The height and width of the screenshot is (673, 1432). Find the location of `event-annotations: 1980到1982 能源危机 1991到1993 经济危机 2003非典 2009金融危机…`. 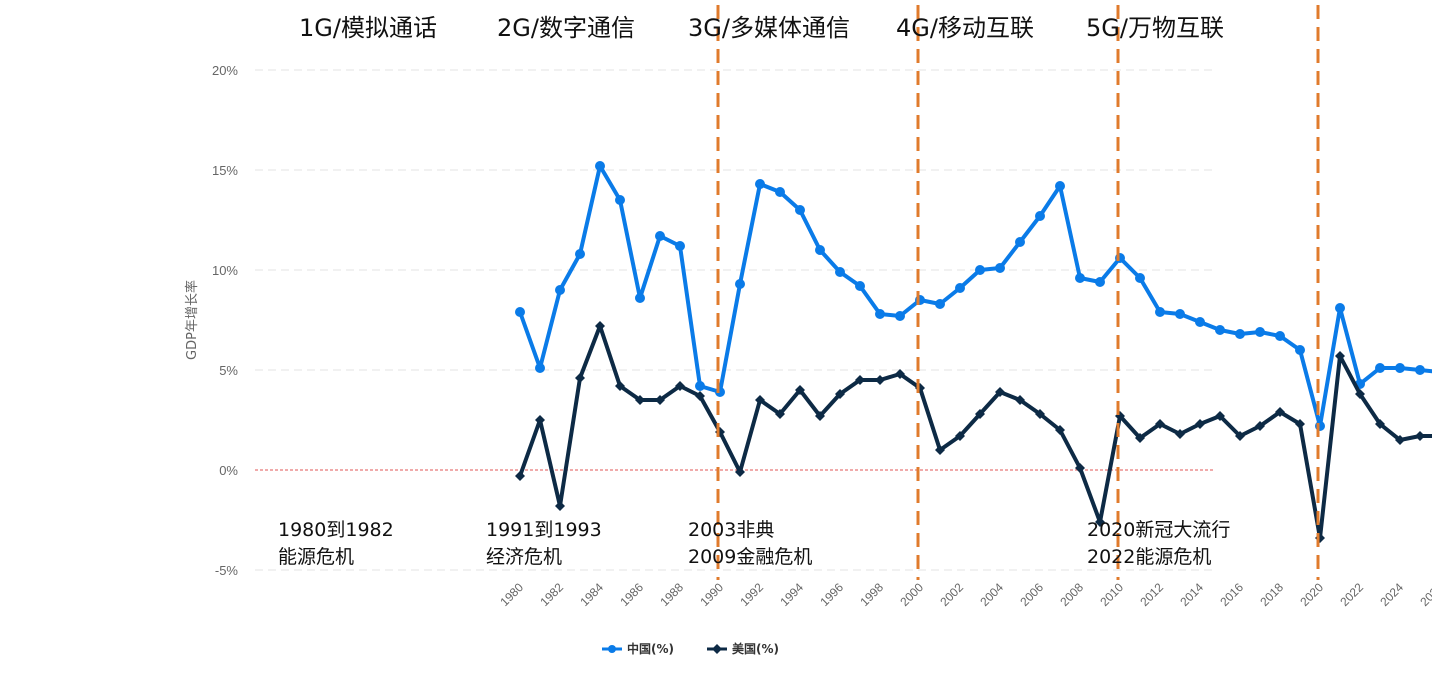

event-annotations: 1980到1982 能源危机 1991到1993 经济危机 2003非典 2009金融危机… is located at coordinates (754, 543).